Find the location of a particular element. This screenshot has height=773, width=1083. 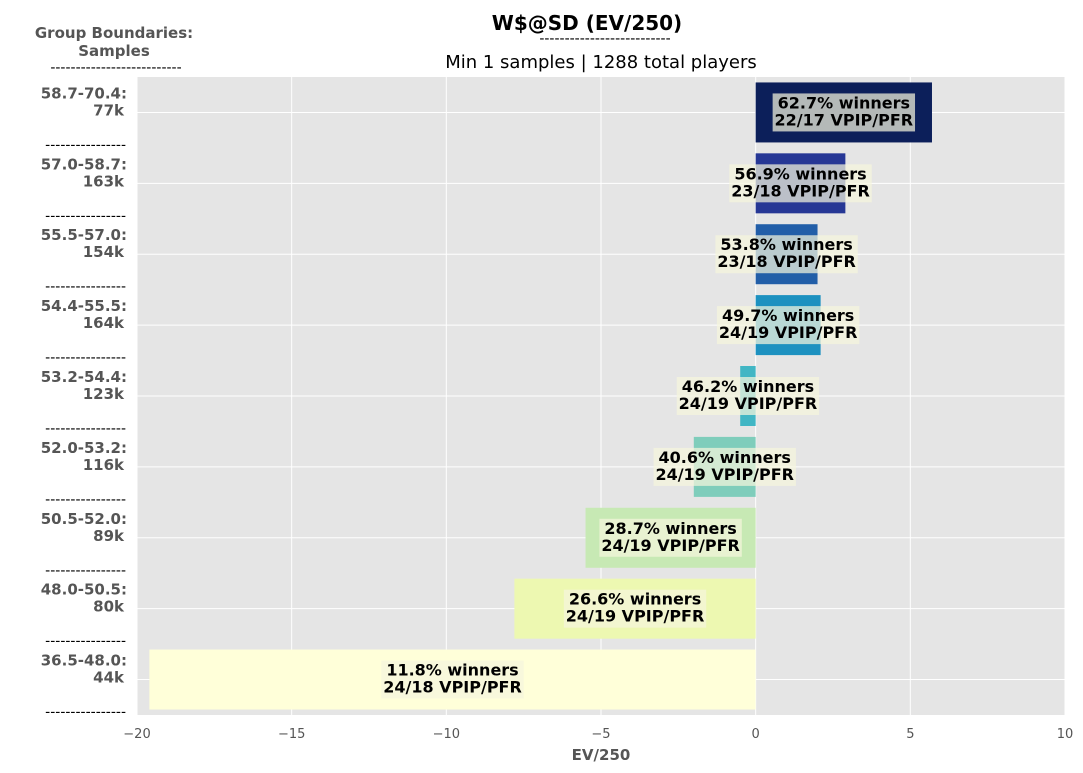

bar-label-winners: 62.7% winners is located at coordinates (844, 102).